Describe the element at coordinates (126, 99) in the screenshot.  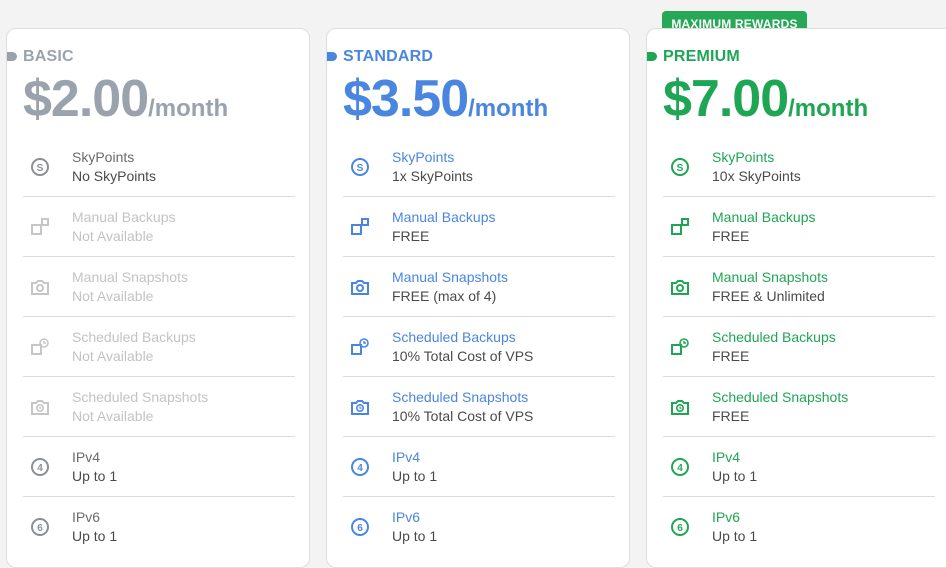
I see `plan-price: $2.00/month` at that location.